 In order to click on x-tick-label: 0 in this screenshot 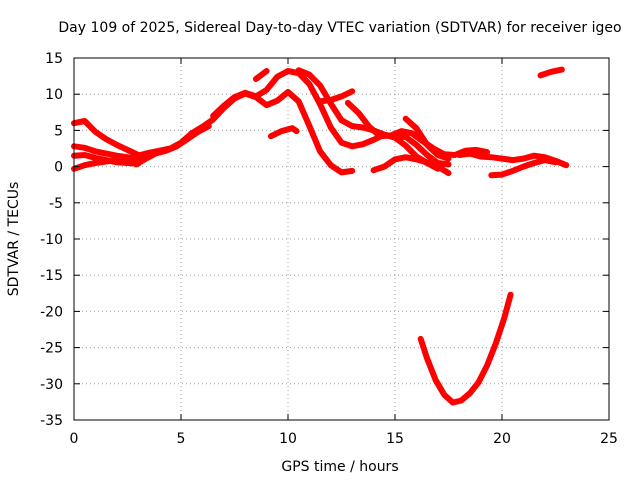, I will do `click(74, 439)`.